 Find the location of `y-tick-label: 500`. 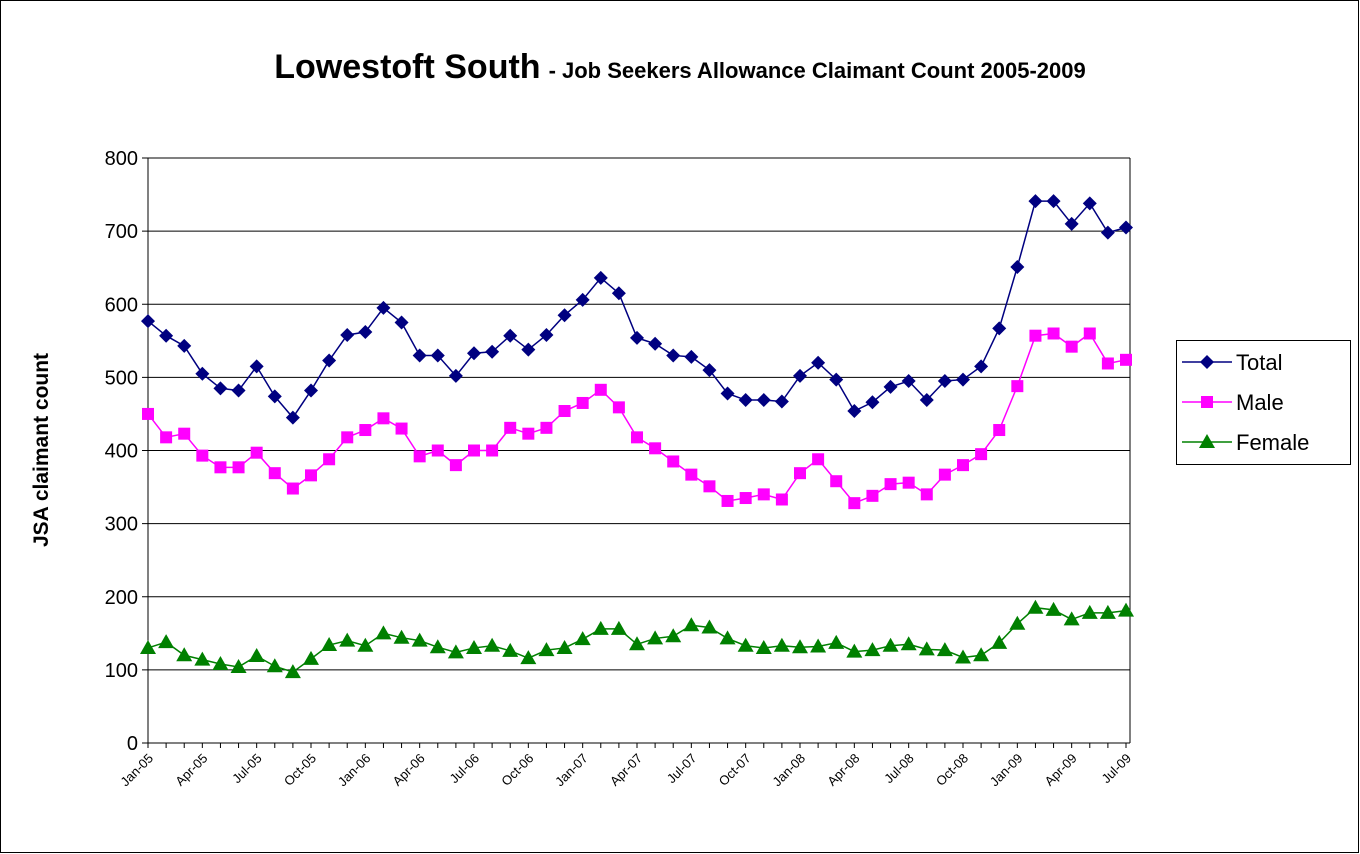

y-tick-label: 500 is located at coordinates (121, 378).